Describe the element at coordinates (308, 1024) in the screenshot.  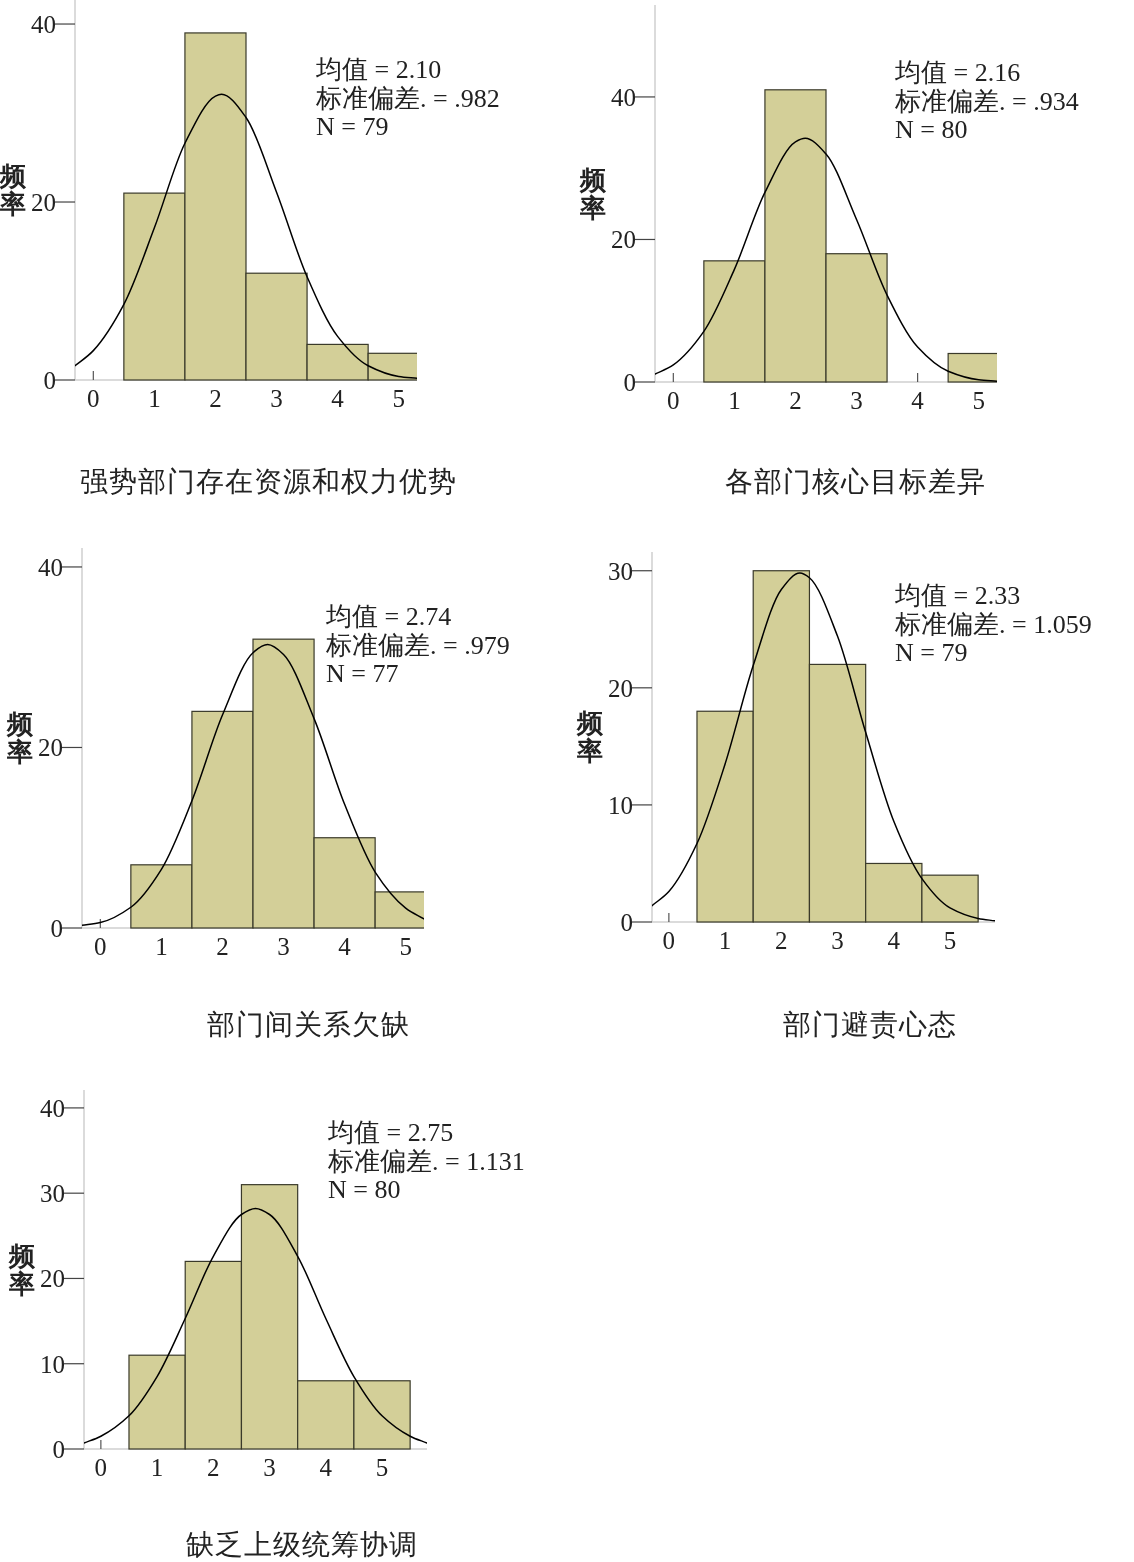
I see `x-axis-title: 部门间关系欠缺` at that location.